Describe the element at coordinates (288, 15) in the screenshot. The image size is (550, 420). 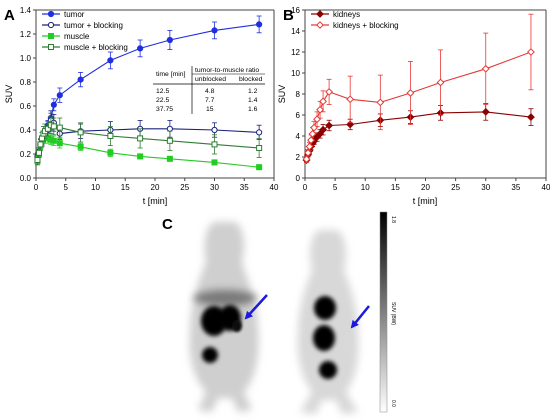
I see `panel-label-b: B` at that location.